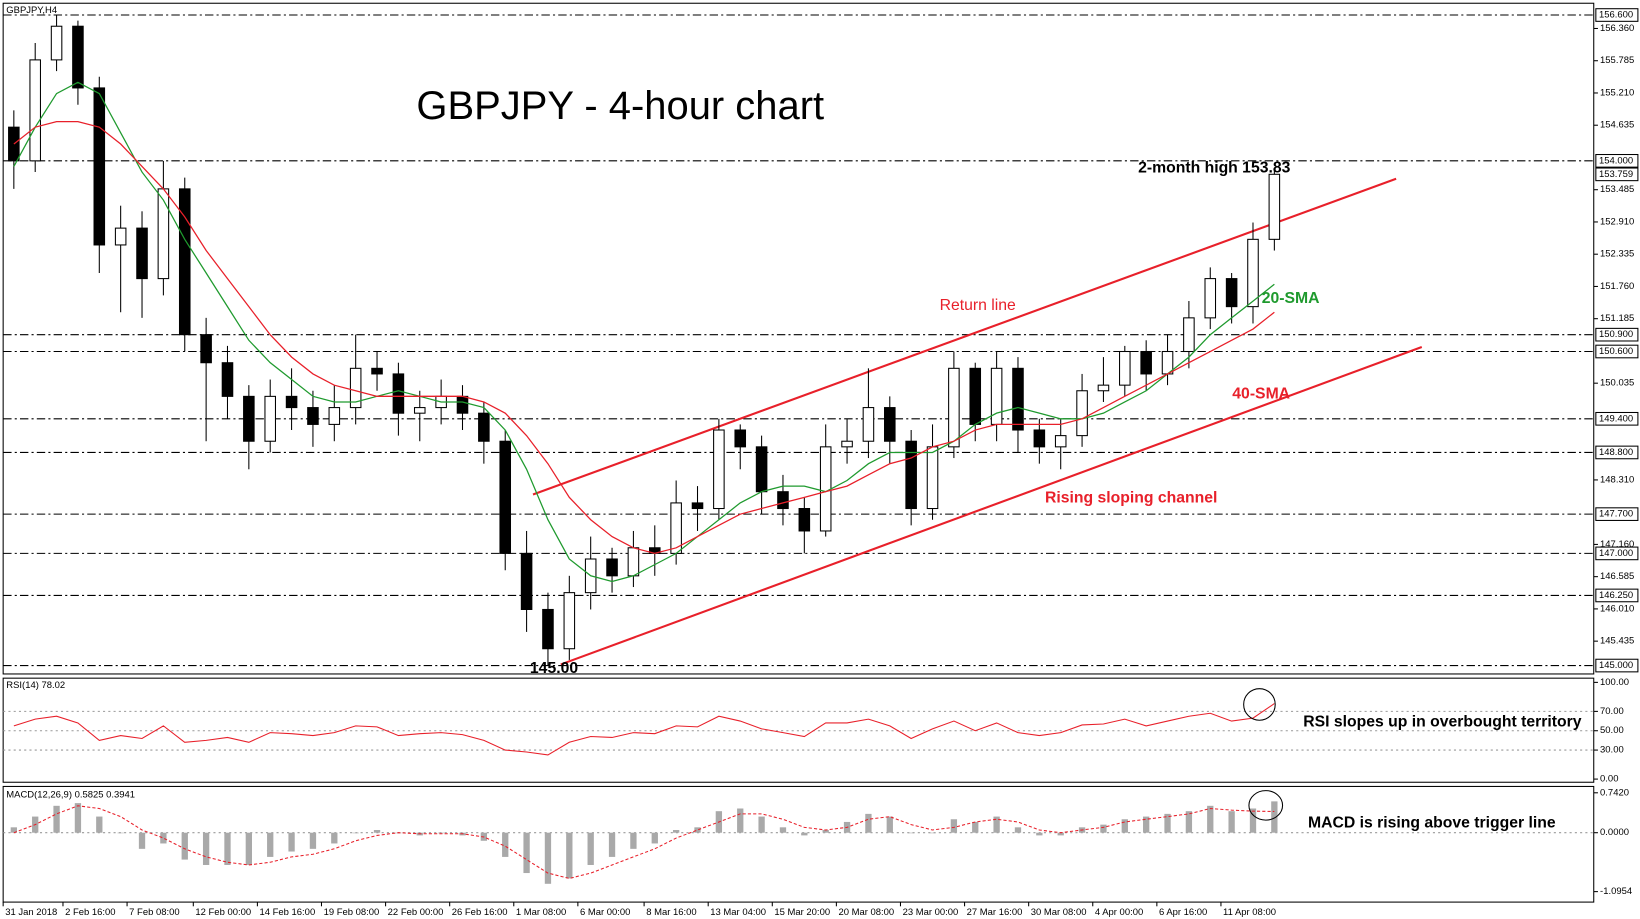 This screenshot has height=919, width=1640. I want to click on level-label: 148.800, so click(1616, 452).